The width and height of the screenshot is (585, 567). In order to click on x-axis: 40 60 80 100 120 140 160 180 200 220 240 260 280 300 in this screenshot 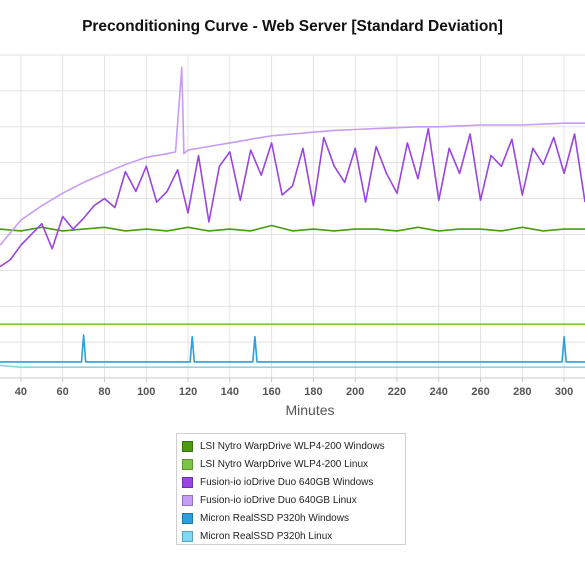, I will do `click(292, 387)`.